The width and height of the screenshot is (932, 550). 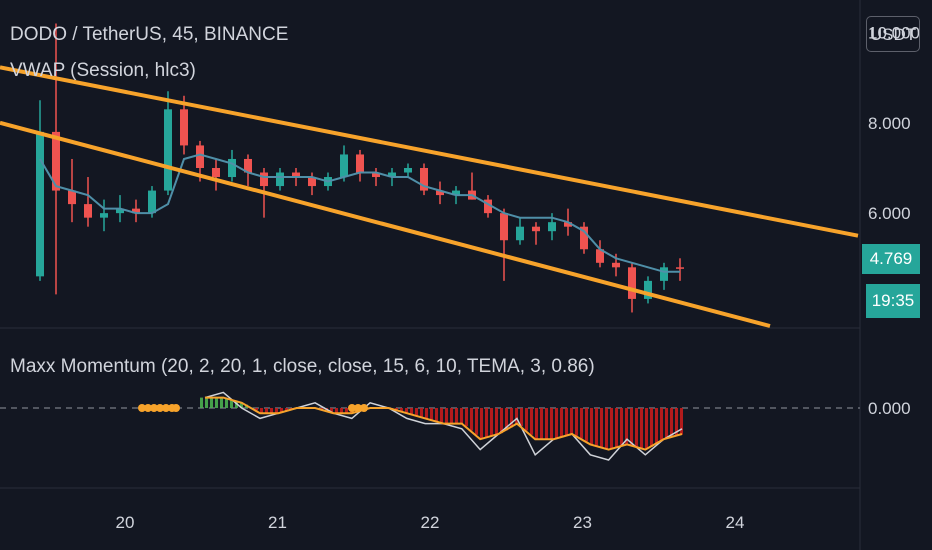 What do you see at coordinates (103, 70) in the screenshot?
I see `vwap-legend: VWAP (Session, hlc3)` at bounding box center [103, 70].